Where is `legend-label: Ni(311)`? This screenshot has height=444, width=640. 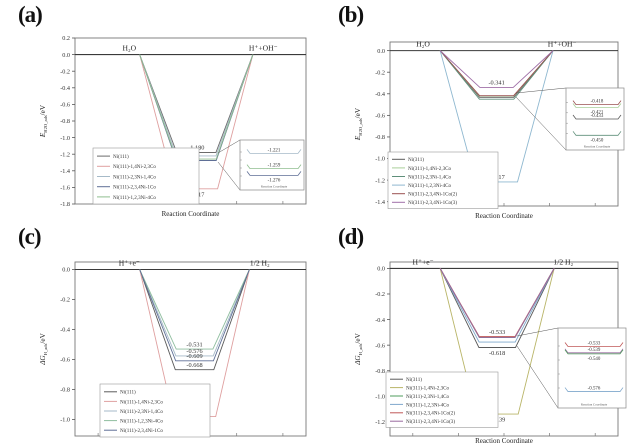 legend-label: Ni(311) is located at coordinates (414, 379).